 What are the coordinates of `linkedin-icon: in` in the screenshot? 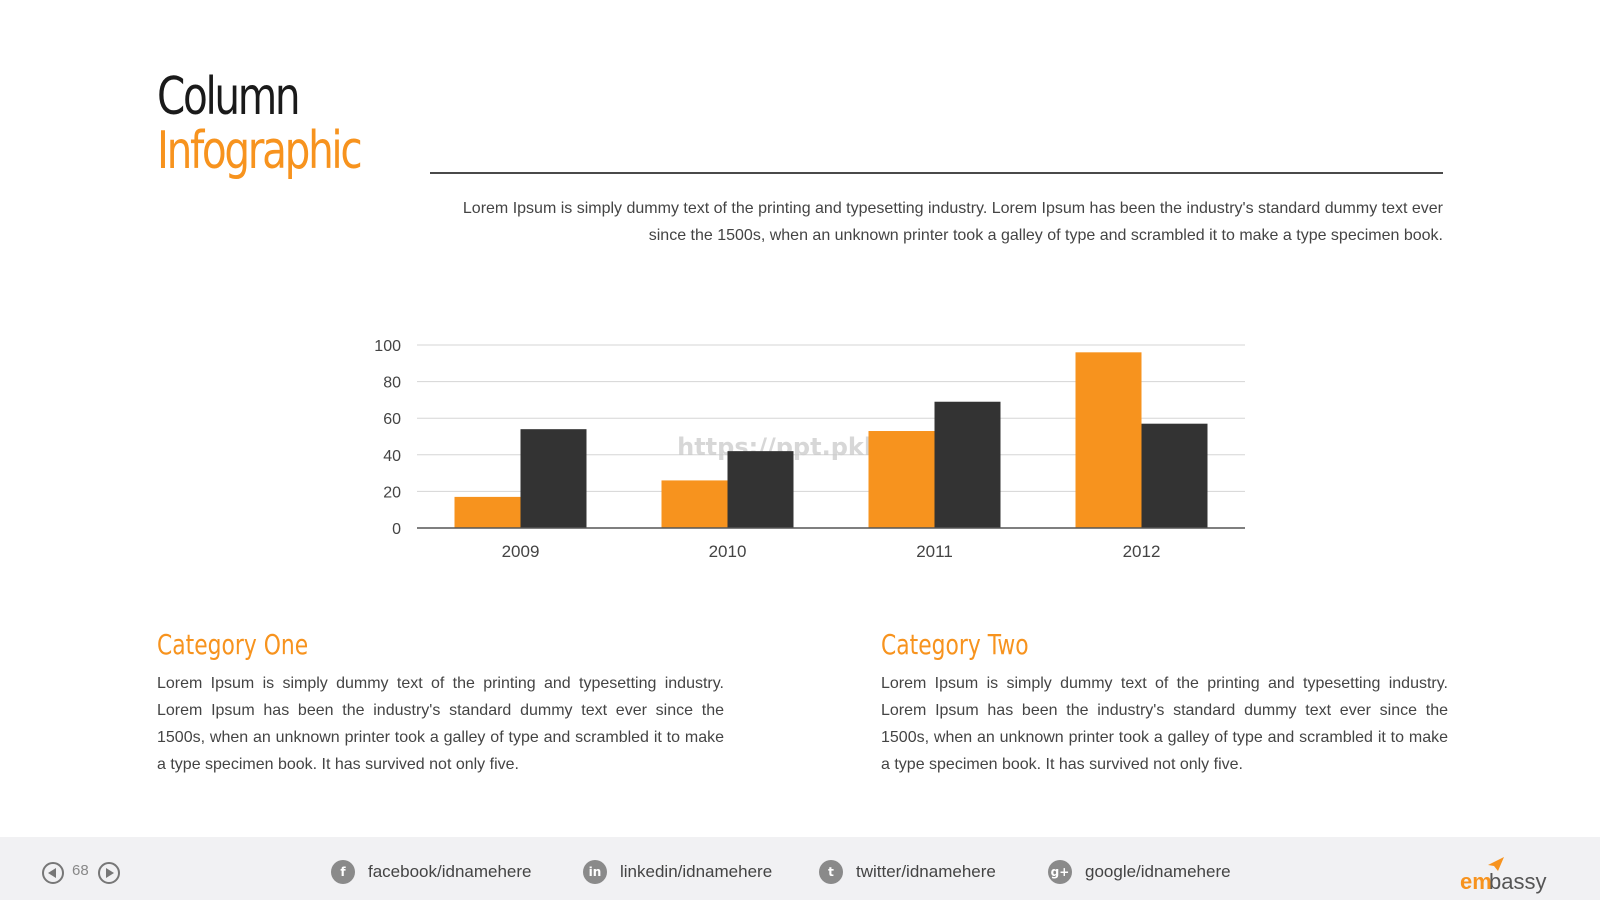 It's located at (595, 872).